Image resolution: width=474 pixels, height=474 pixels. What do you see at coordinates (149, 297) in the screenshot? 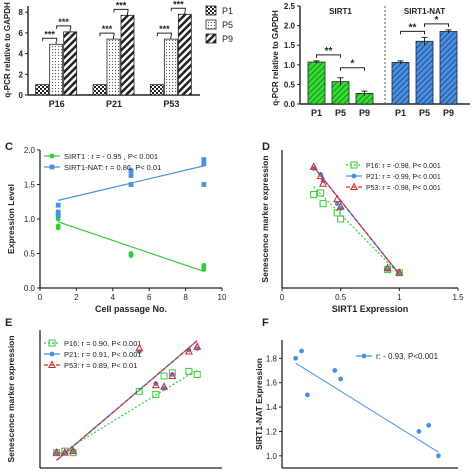
I see `x-tick-label: 6` at bounding box center [149, 297].